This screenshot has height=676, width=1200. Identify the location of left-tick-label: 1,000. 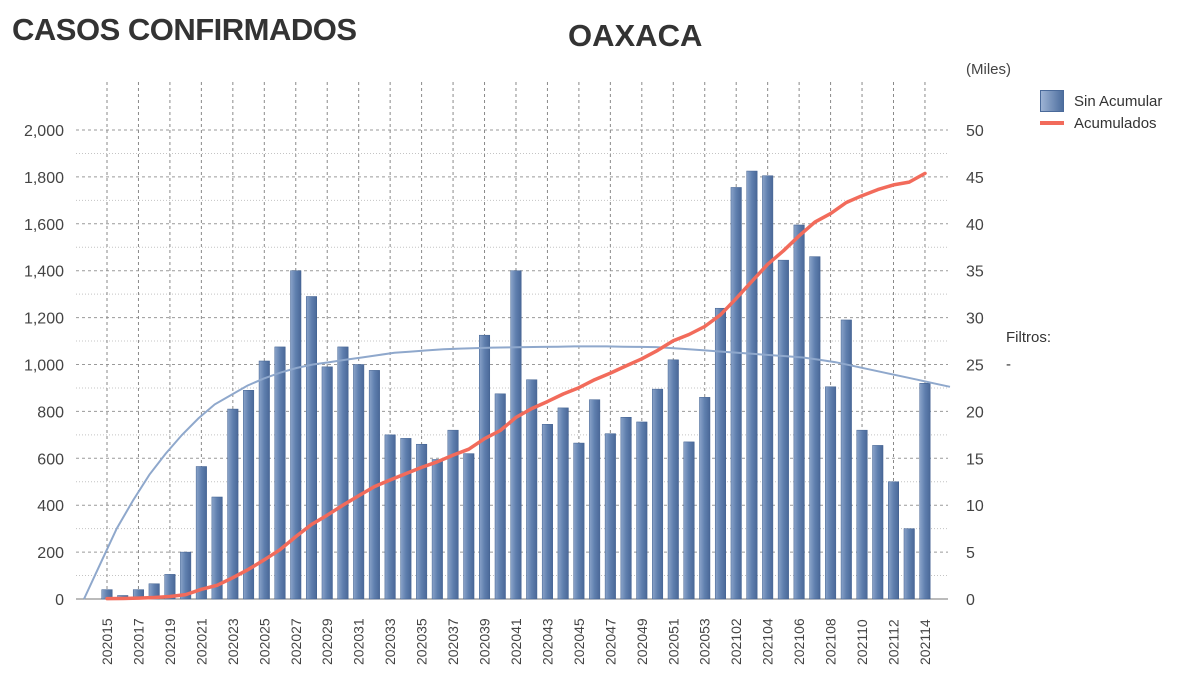
(44, 366).